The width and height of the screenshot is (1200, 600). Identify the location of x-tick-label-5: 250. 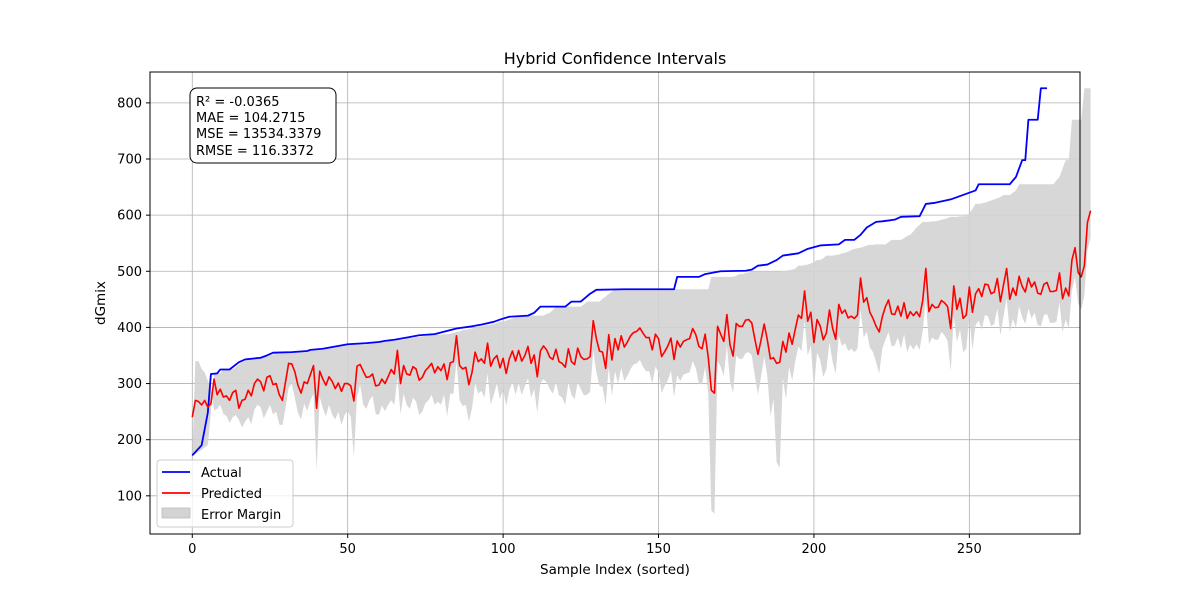
(969, 549).